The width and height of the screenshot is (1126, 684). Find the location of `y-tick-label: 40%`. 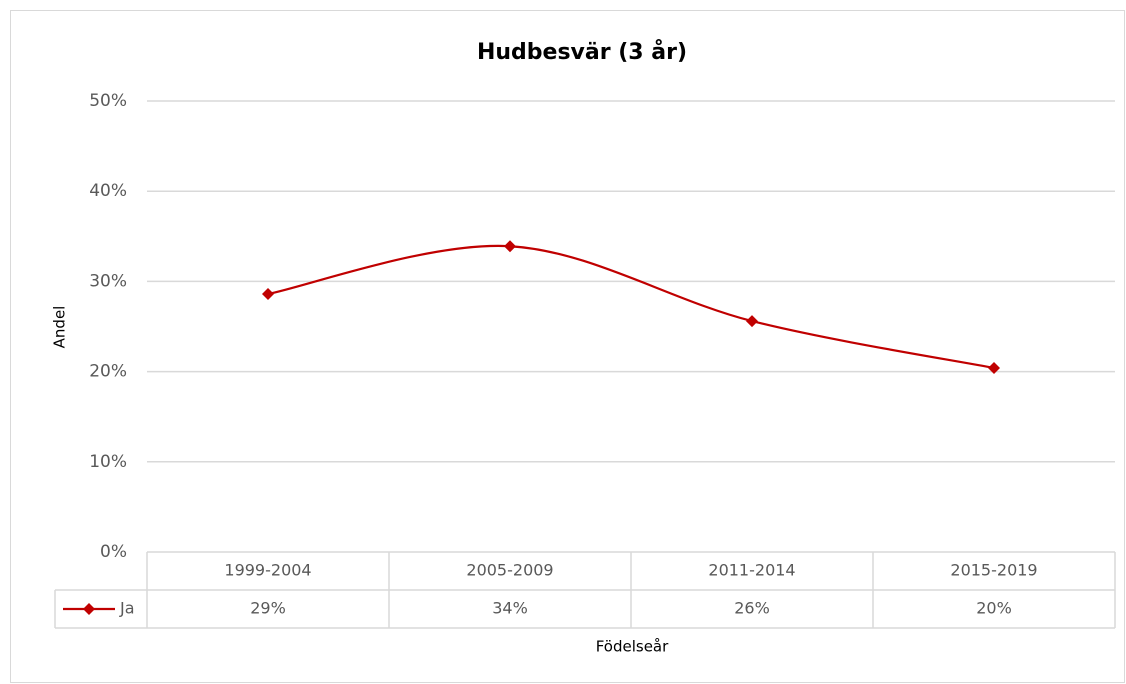

y-tick-label: 40% is located at coordinates (108, 191).